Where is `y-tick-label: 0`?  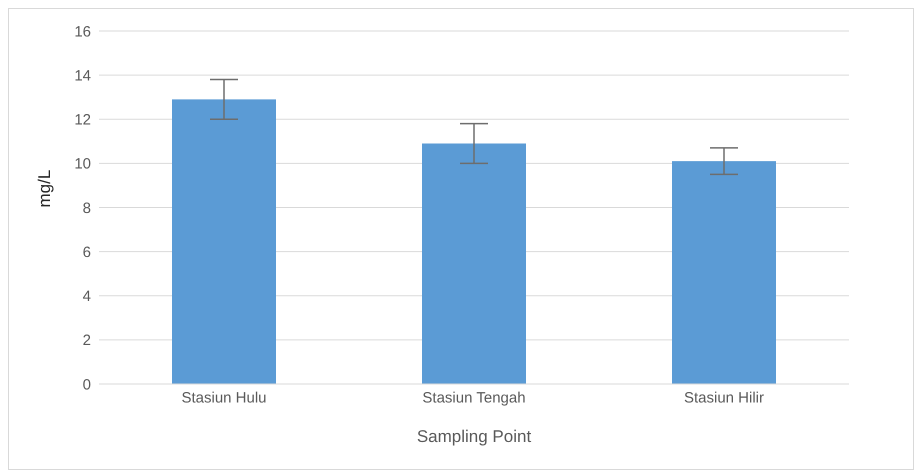 y-tick-label: 0 is located at coordinates (86, 385).